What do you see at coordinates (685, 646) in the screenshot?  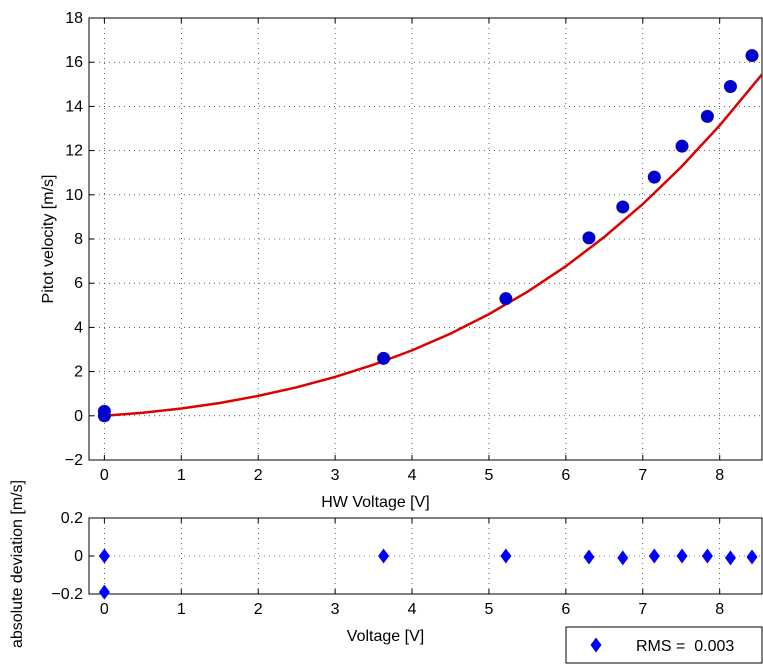 I see `legend-label: RMS = 0.003` at bounding box center [685, 646].